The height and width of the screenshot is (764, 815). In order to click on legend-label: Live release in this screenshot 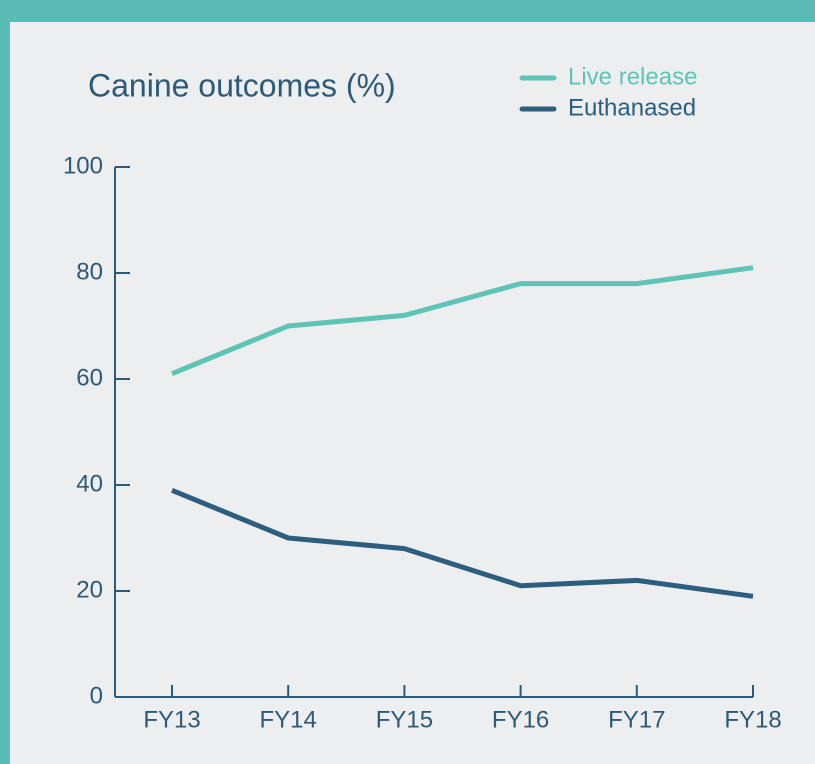, I will do `click(632, 76)`.